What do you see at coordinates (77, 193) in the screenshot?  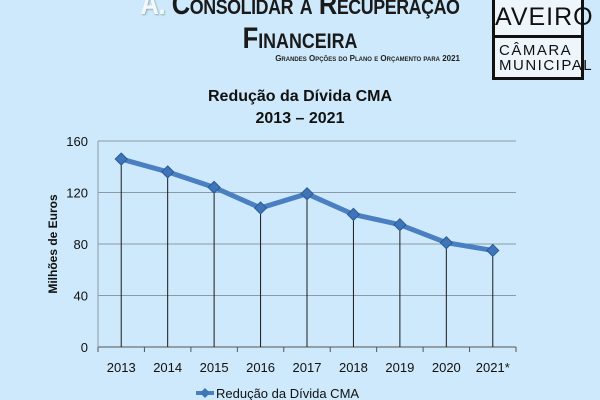 I see `y-tick-label: 120` at bounding box center [77, 193].